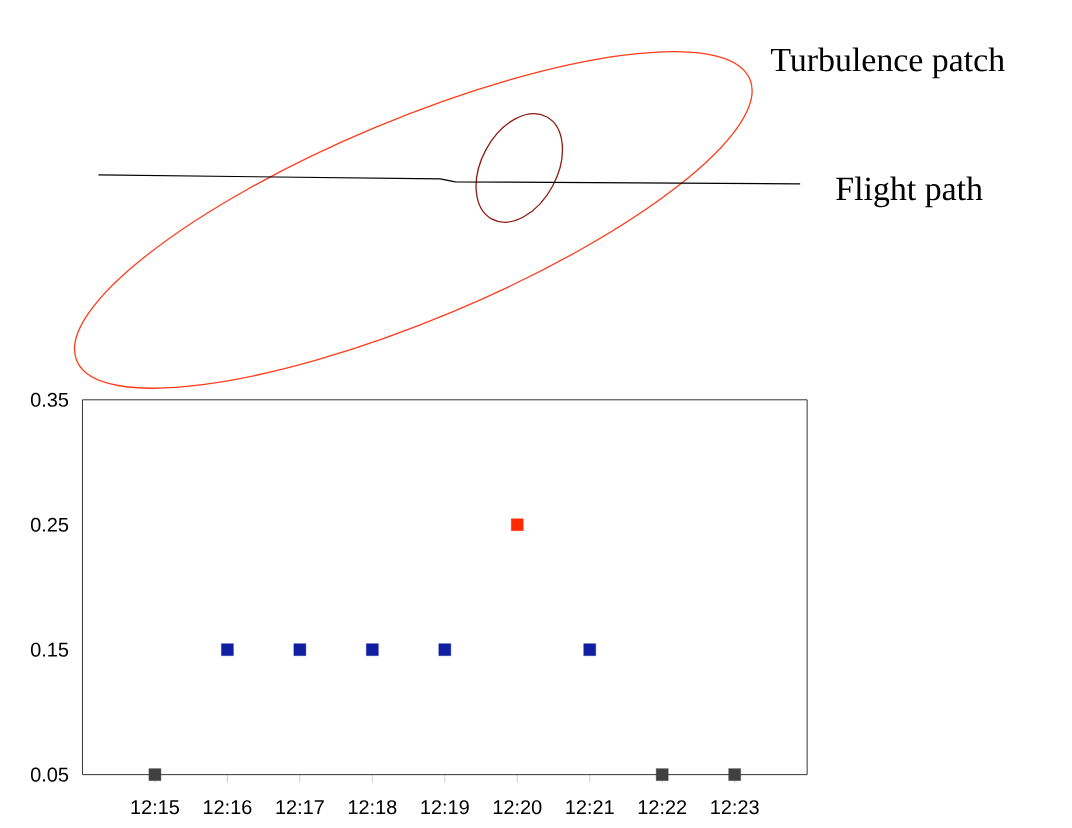 The image size is (1072, 828). Describe the element at coordinates (662, 807) in the screenshot. I see `x-tick-label: 12:22` at that location.